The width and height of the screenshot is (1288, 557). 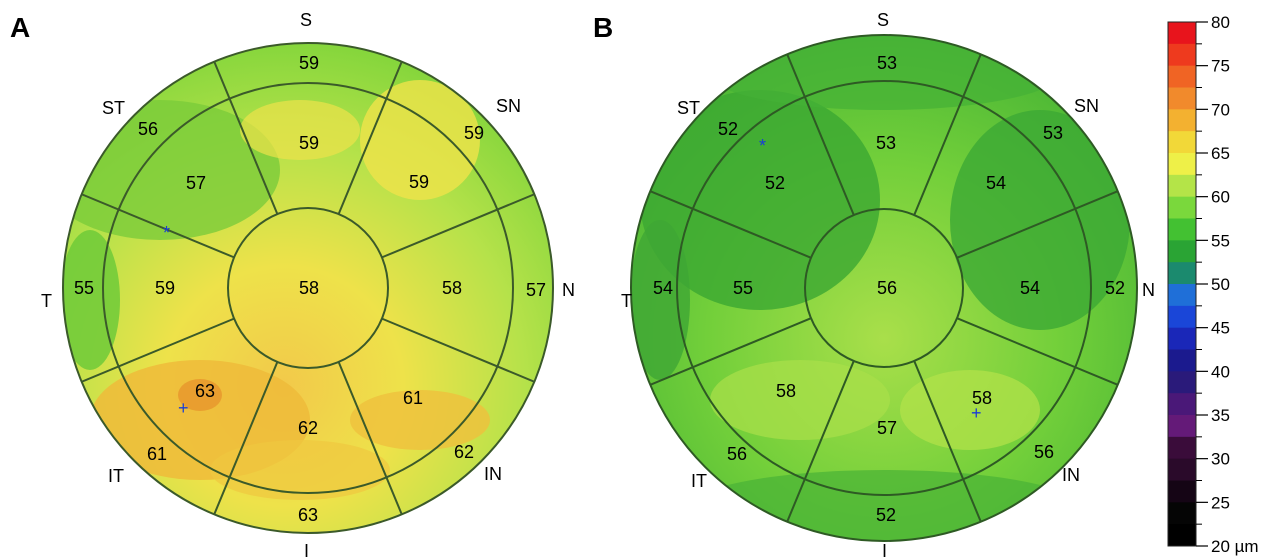 What do you see at coordinates (699, 481) in the screenshot?
I see `panel-b-dir-it: IT` at bounding box center [699, 481].